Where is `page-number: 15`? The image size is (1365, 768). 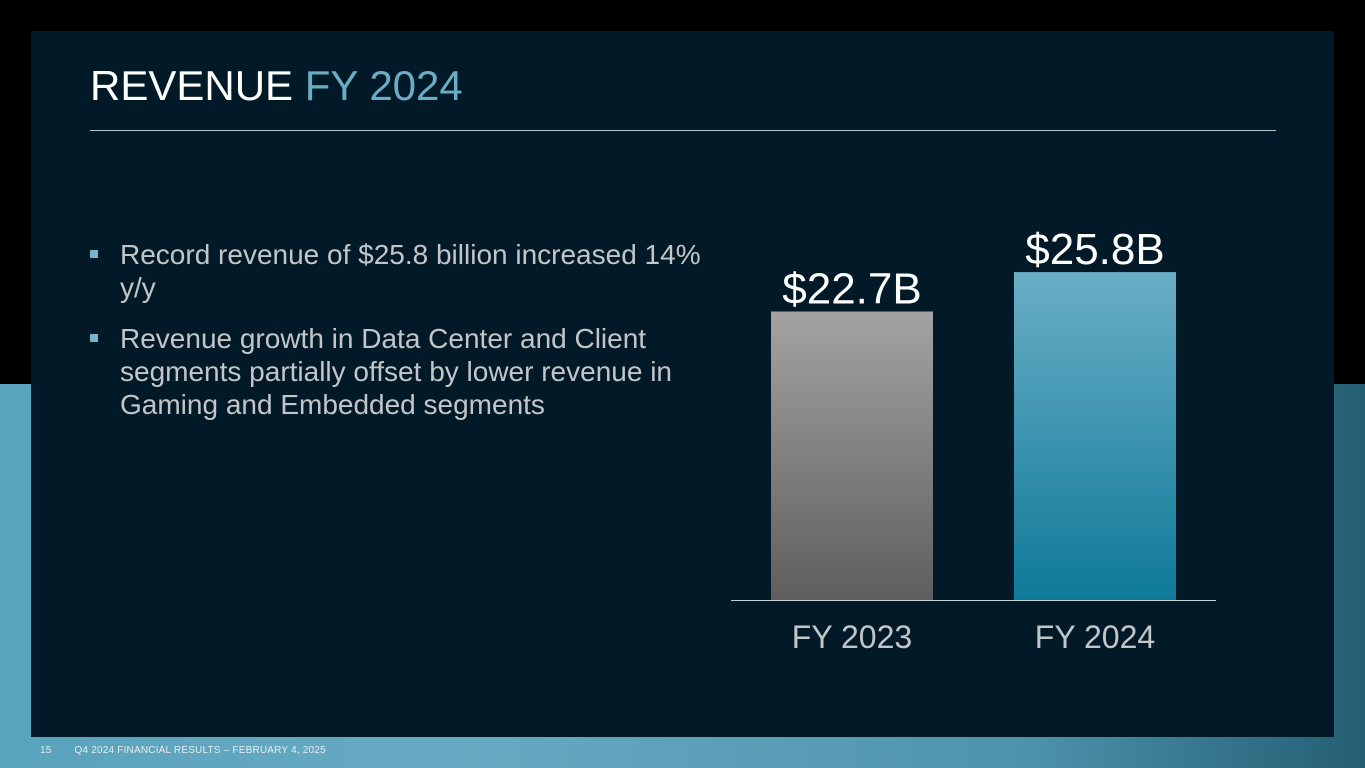
page-number: 15 is located at coordinates (46, 750).